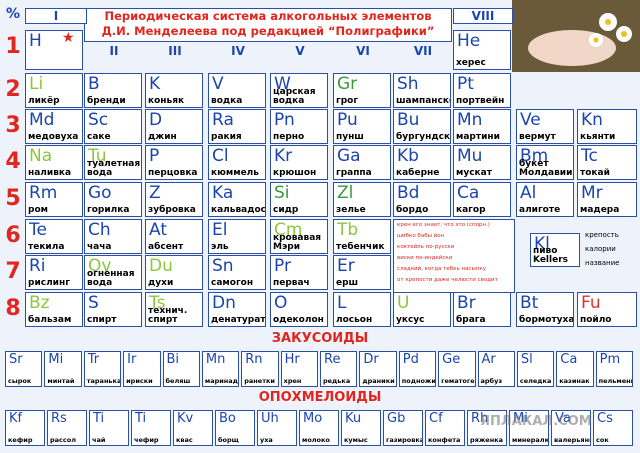 The width and height of the screenshot is (640, 453). Describe the element at coordinates (350, 137) in the screenshot. I see `element-name: пунш` at that location.